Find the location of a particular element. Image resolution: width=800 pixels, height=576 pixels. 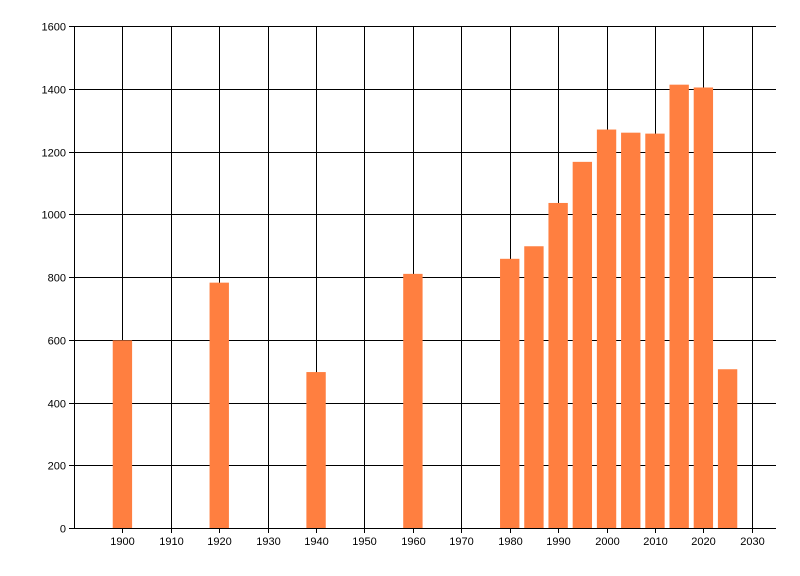

x-tick-label: 1930 is located at coordinates (268, 542).